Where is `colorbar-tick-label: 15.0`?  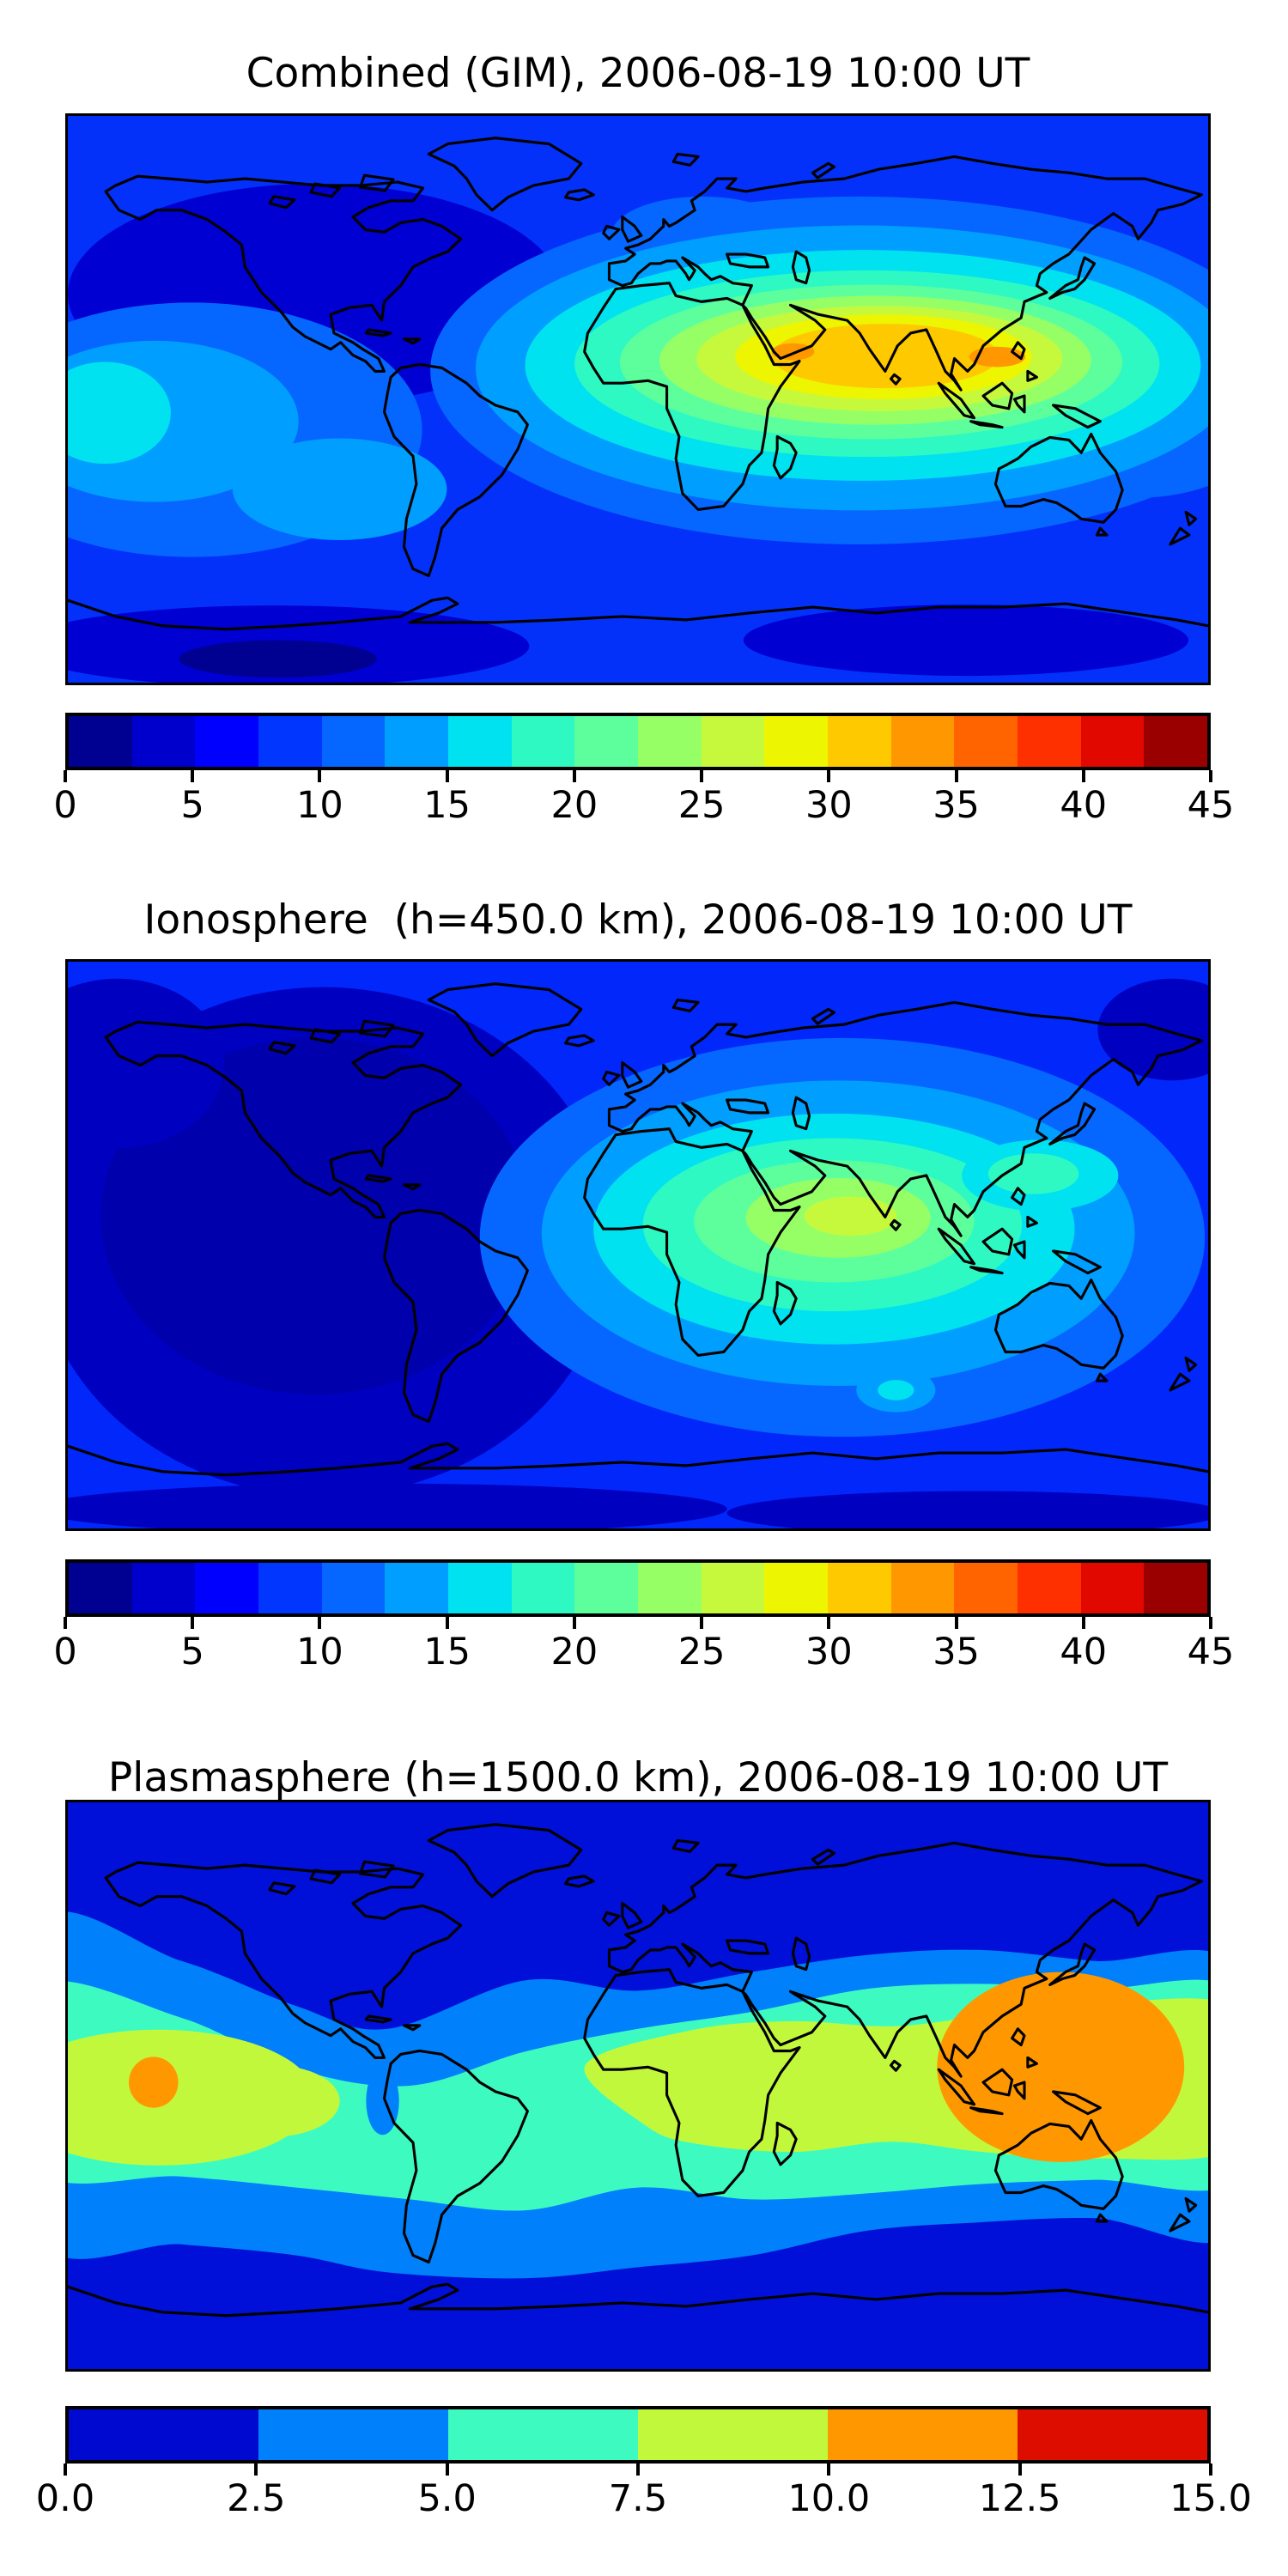
colorbar-tick-label: 15.0 is located at coordinates (1211, 2499).